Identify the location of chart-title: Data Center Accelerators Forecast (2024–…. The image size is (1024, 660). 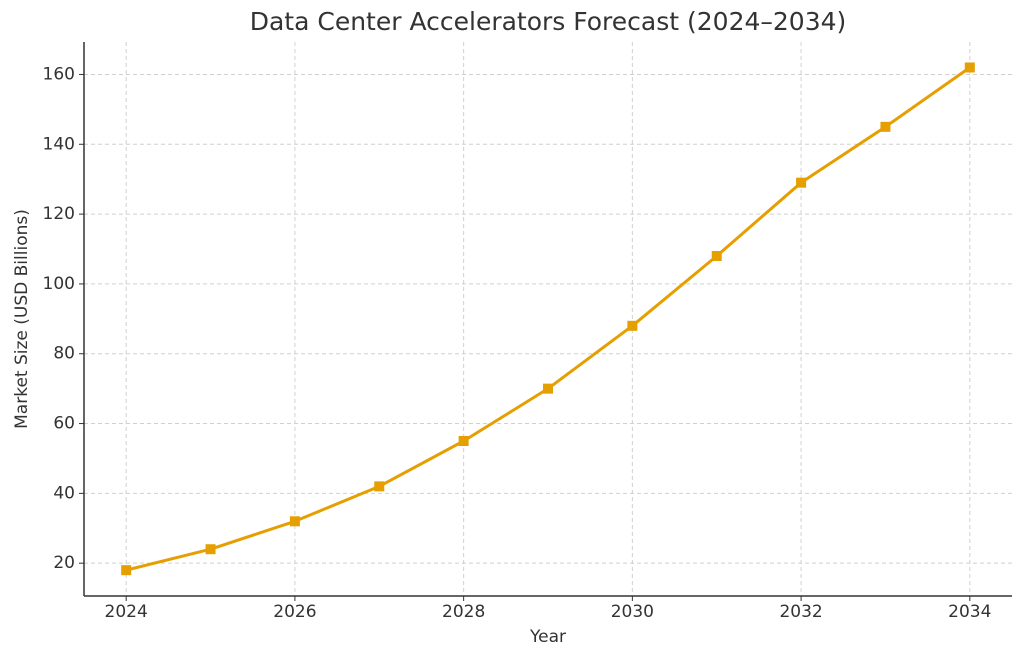
(548, 21).